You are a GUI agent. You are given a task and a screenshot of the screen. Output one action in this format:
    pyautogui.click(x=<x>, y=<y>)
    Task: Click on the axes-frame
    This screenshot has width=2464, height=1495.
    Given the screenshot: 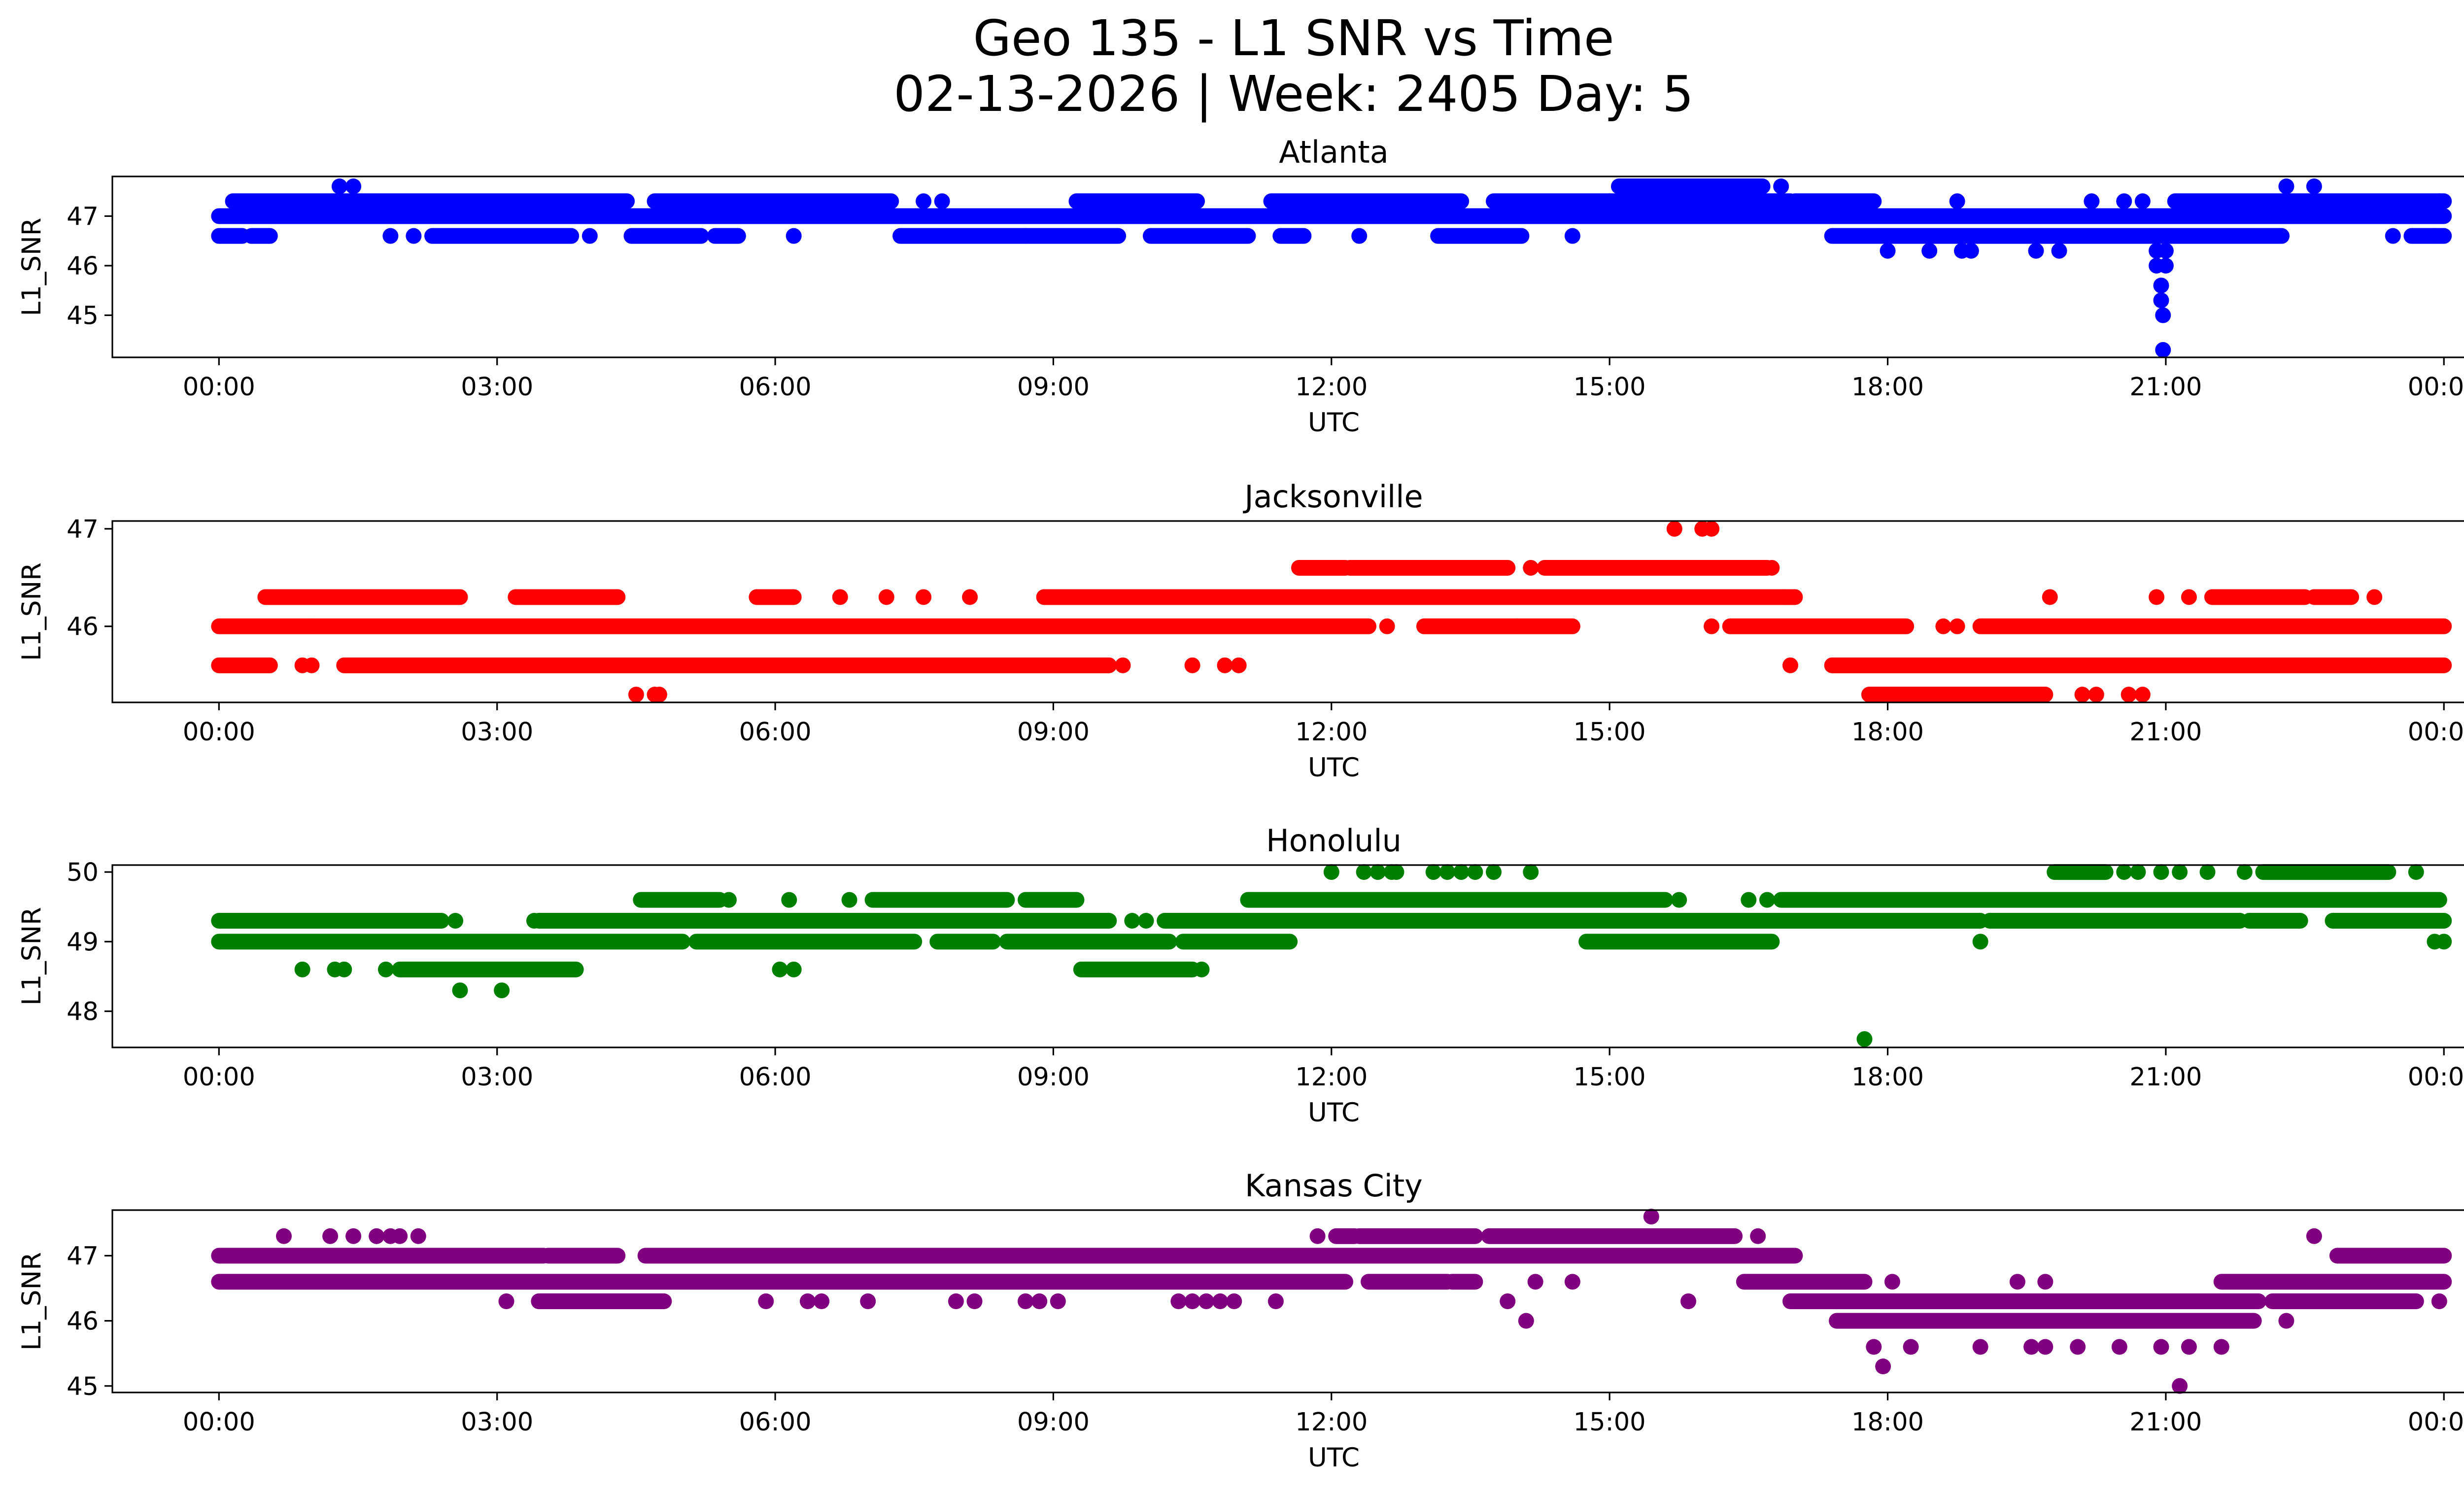 What is the action you would take?
    pyautogui.click(x=1287, y=611)
    